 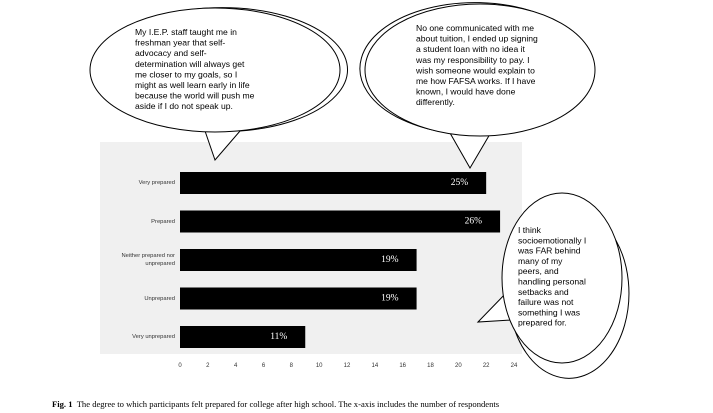 I want to click on bubble-line: determination will always get, so click(x=190, y=64).